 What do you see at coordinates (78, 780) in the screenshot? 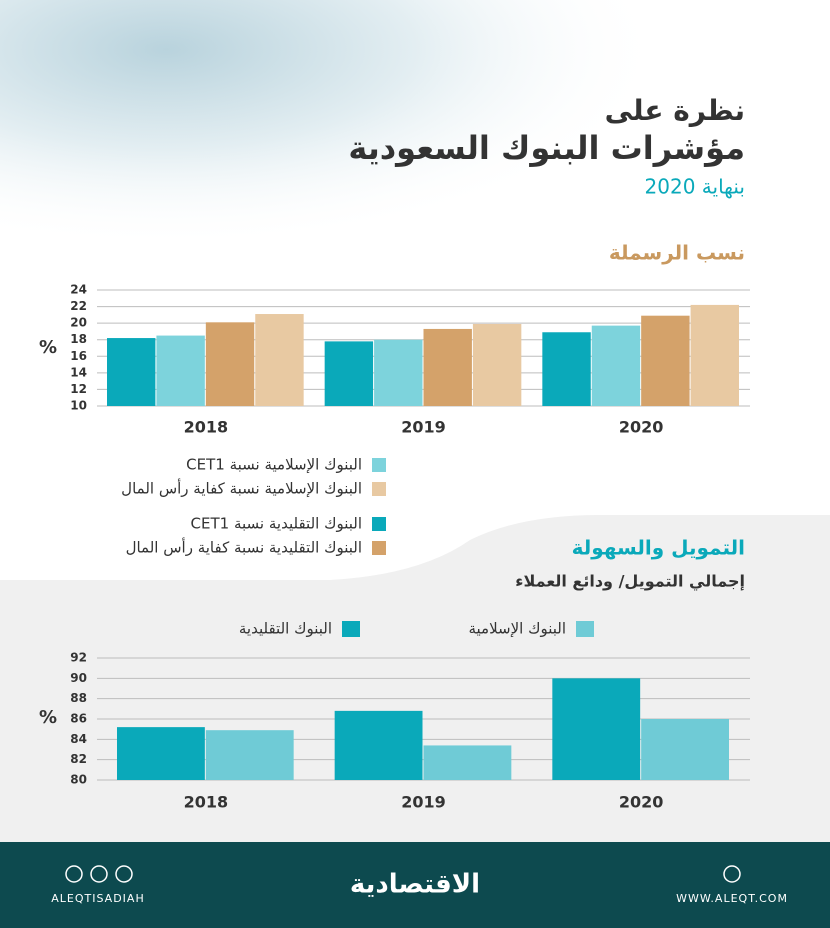
I see `y-tick-label: 80` at bounding box center [78, 780].